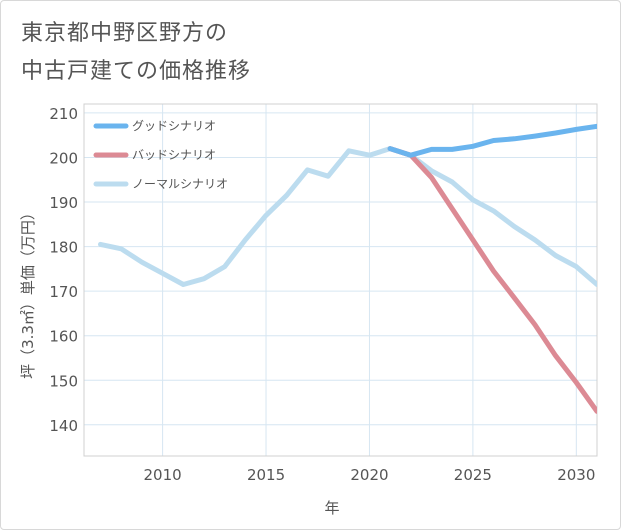 The width and height of the screenshot is (621, 530). Describe the element at coordinates (174, 155) in the screenshot. I see `legend-label: バッドシナリオ` at that location.